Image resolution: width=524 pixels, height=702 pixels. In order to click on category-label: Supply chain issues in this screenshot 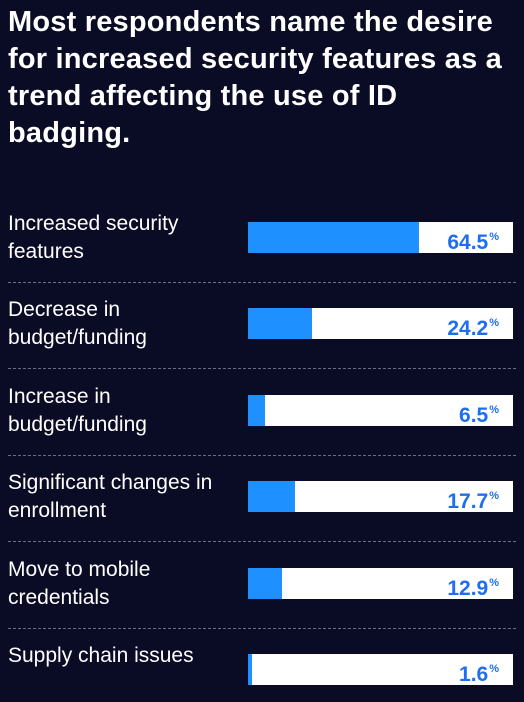, I will do `click(101, 655)`.